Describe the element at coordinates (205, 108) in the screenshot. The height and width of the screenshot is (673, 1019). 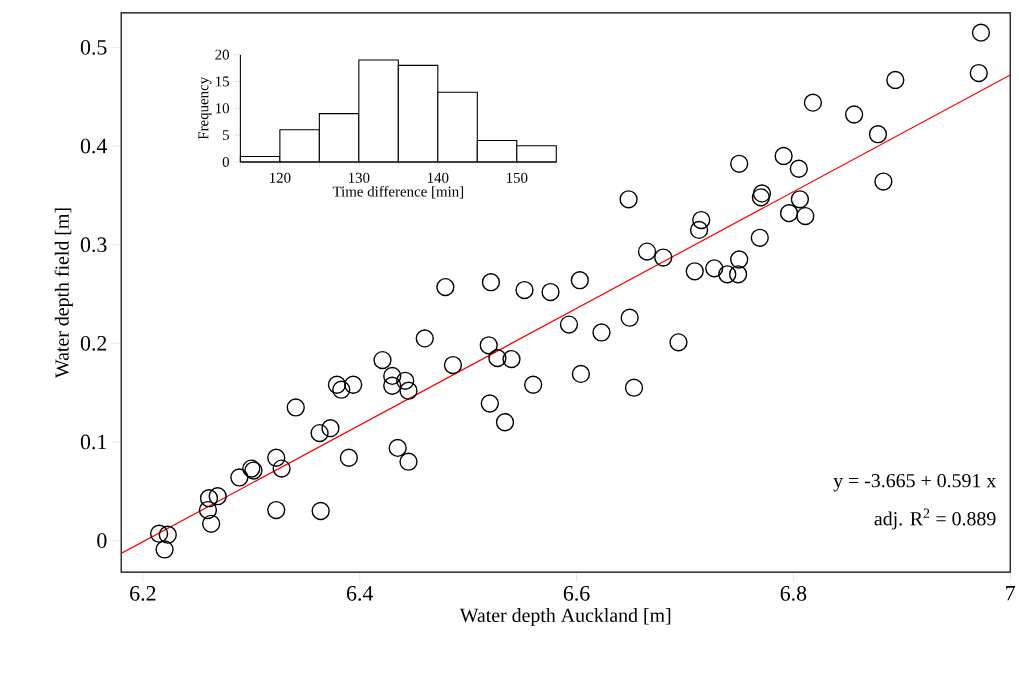
I see `y-axis-title: Frequency` at that location.